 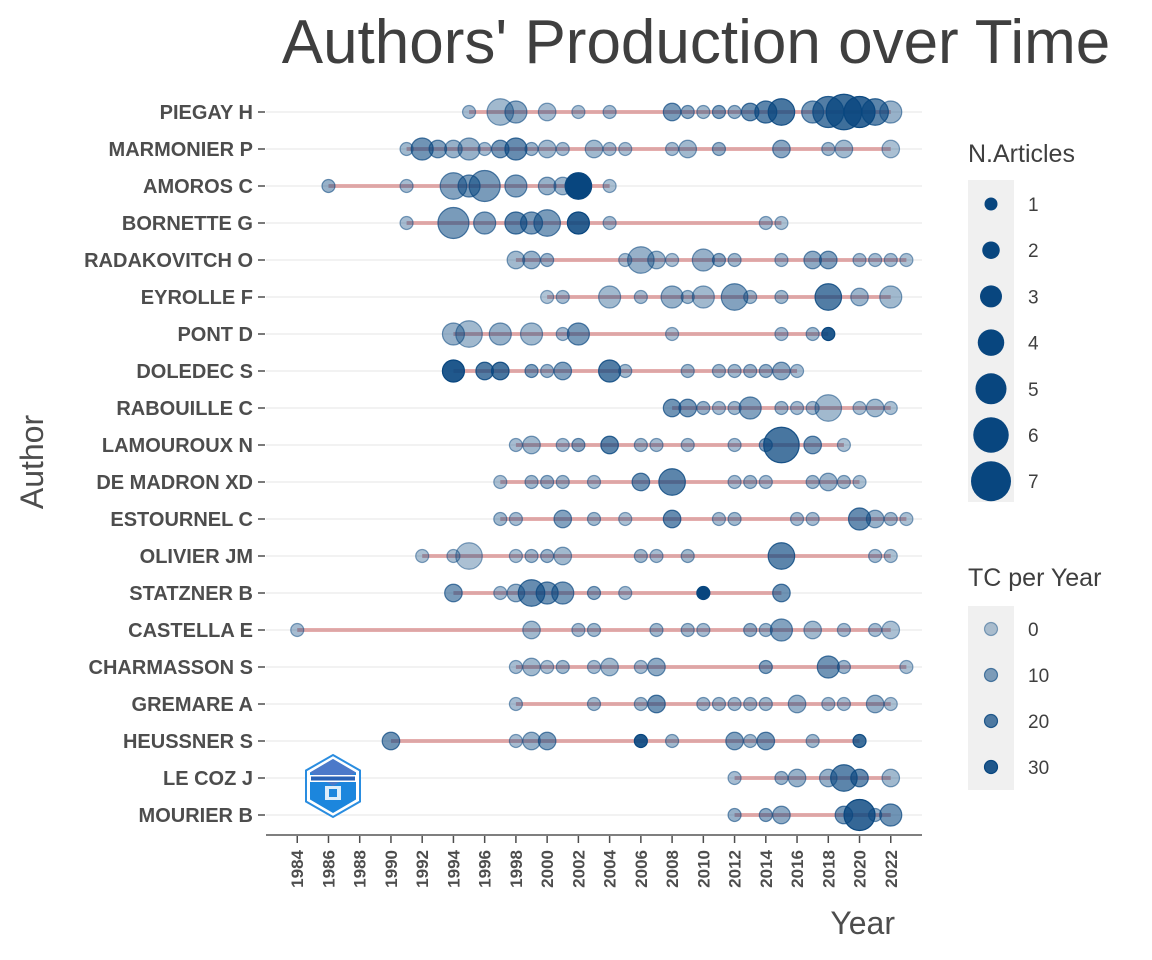 What do you see at coordinates (32, 462) in the screenshot?
I see `y-axis-title: Author` at bounding box center [32, 462].